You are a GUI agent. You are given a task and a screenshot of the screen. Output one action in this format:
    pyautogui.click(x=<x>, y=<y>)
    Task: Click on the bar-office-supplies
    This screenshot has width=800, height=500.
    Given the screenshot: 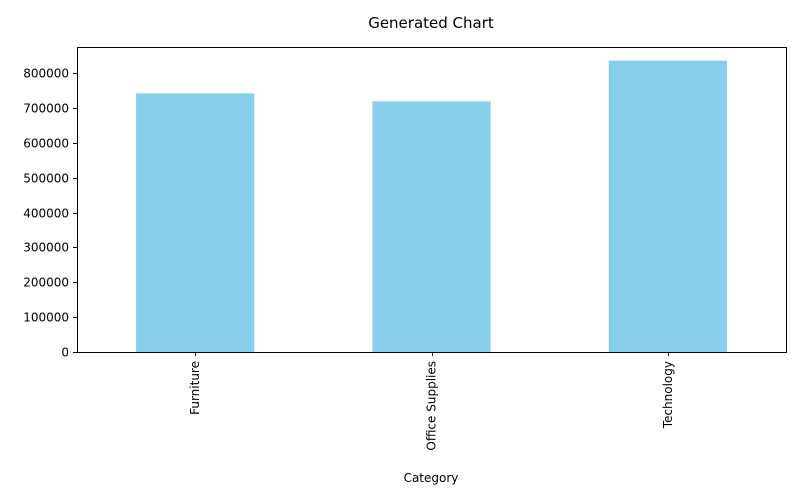 What is the action you would take?
    pyautogui.click(x=431, y=227)
    